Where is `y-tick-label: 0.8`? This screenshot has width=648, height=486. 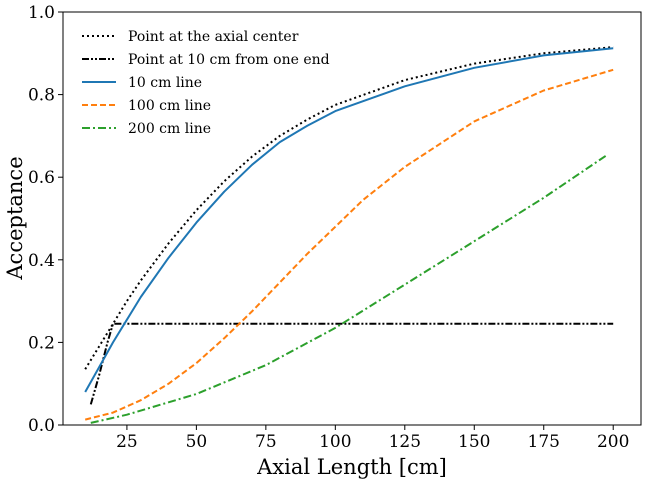
y-tick-label: 0.8 is located at coordinates (41, 96).